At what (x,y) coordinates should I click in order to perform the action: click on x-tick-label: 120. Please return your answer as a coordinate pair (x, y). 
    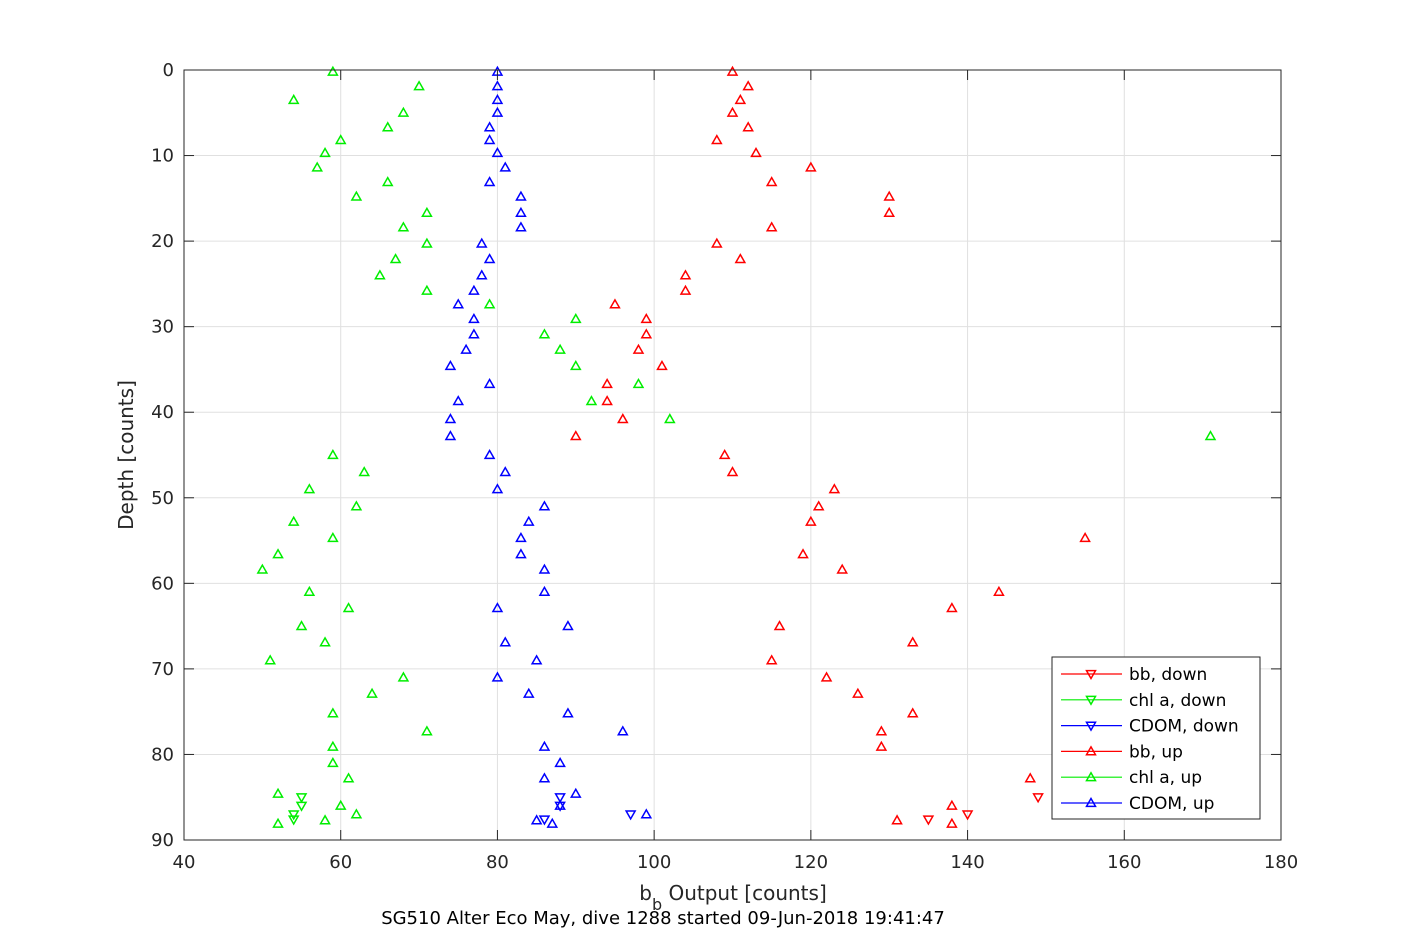
    Looking at the image, I should click on (811, 862).